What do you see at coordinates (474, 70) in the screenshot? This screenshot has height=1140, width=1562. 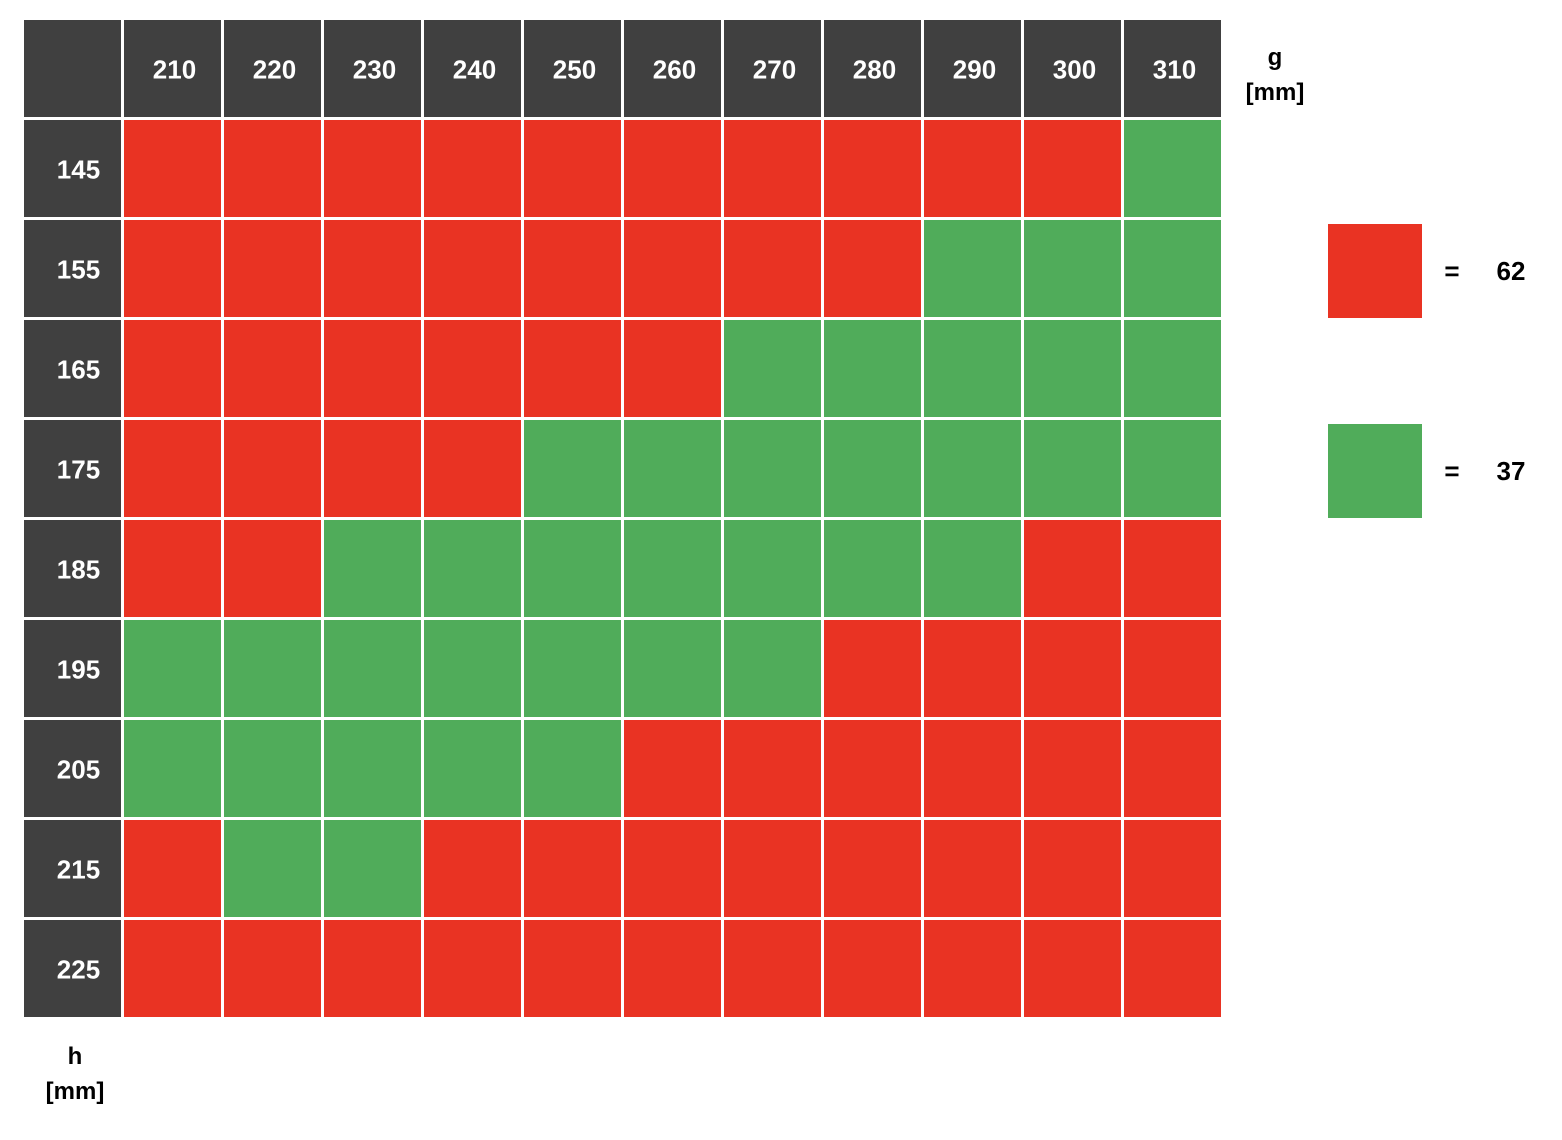 I see `column-header-label: 240` at bounding box center [474, 70].